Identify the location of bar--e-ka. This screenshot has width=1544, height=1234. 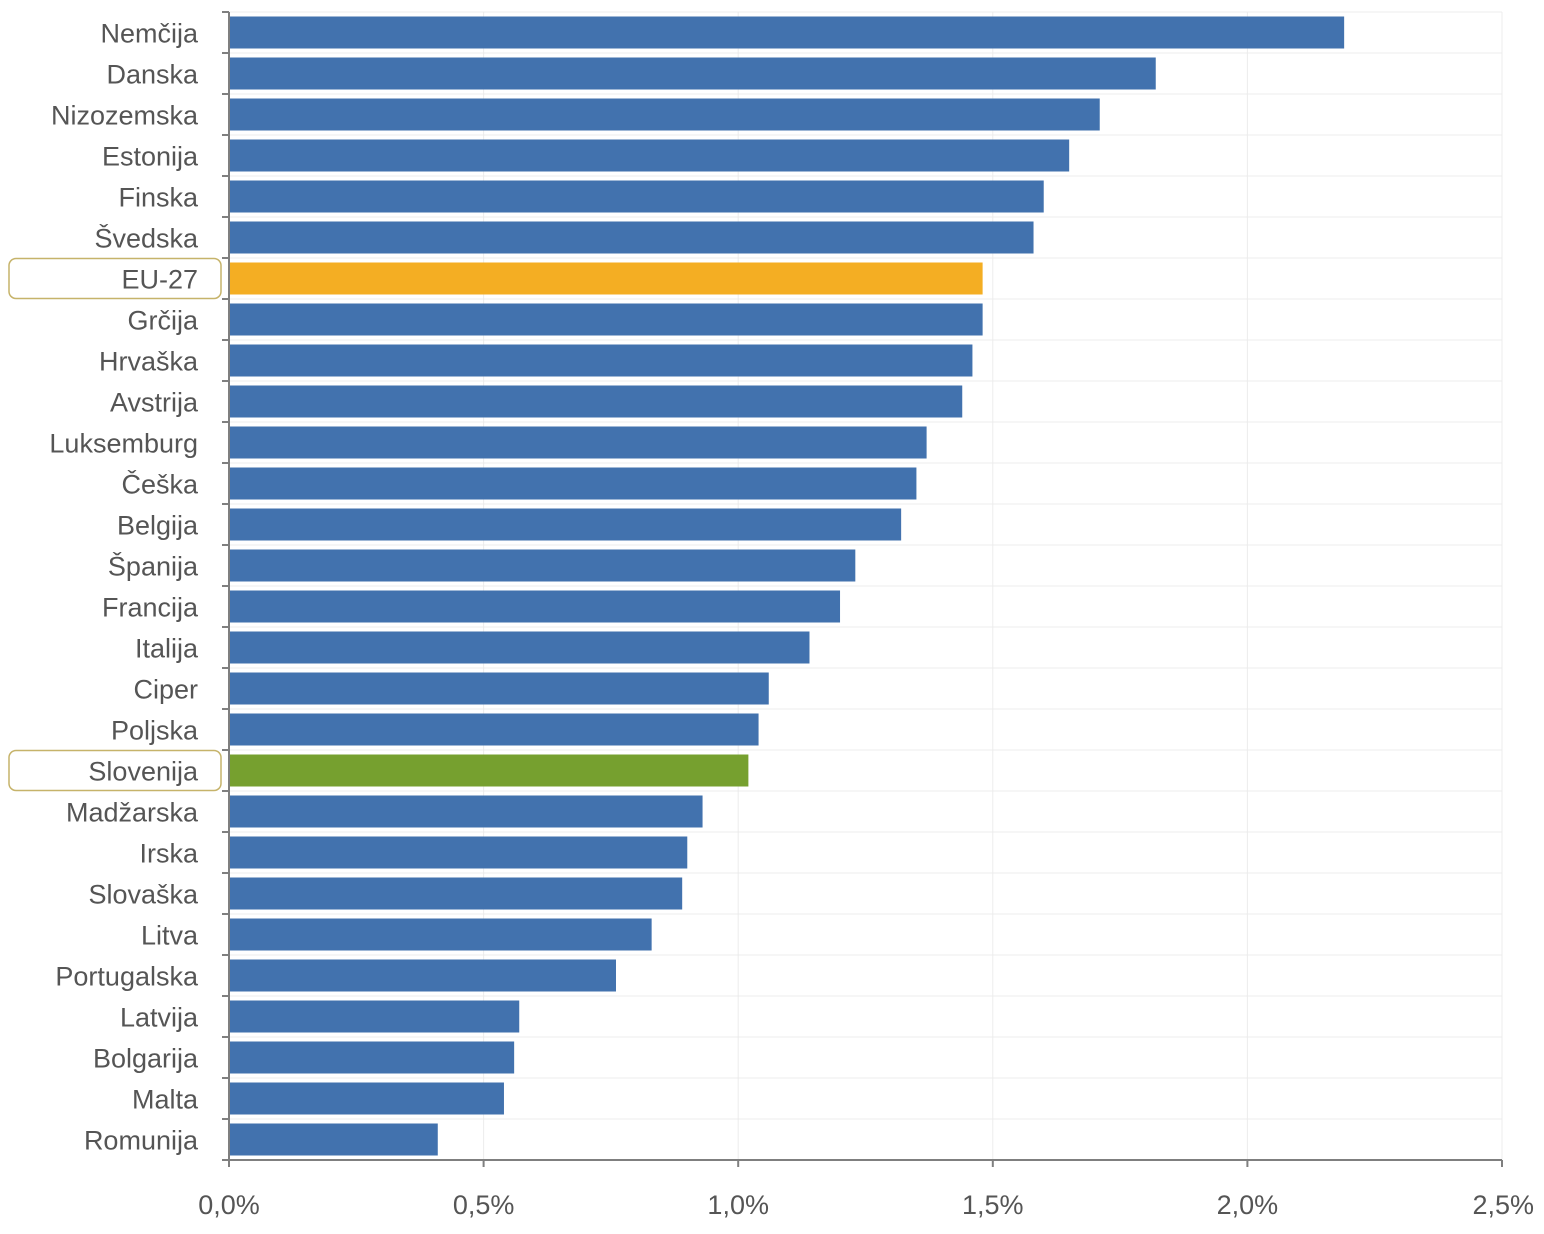
(573, 483).